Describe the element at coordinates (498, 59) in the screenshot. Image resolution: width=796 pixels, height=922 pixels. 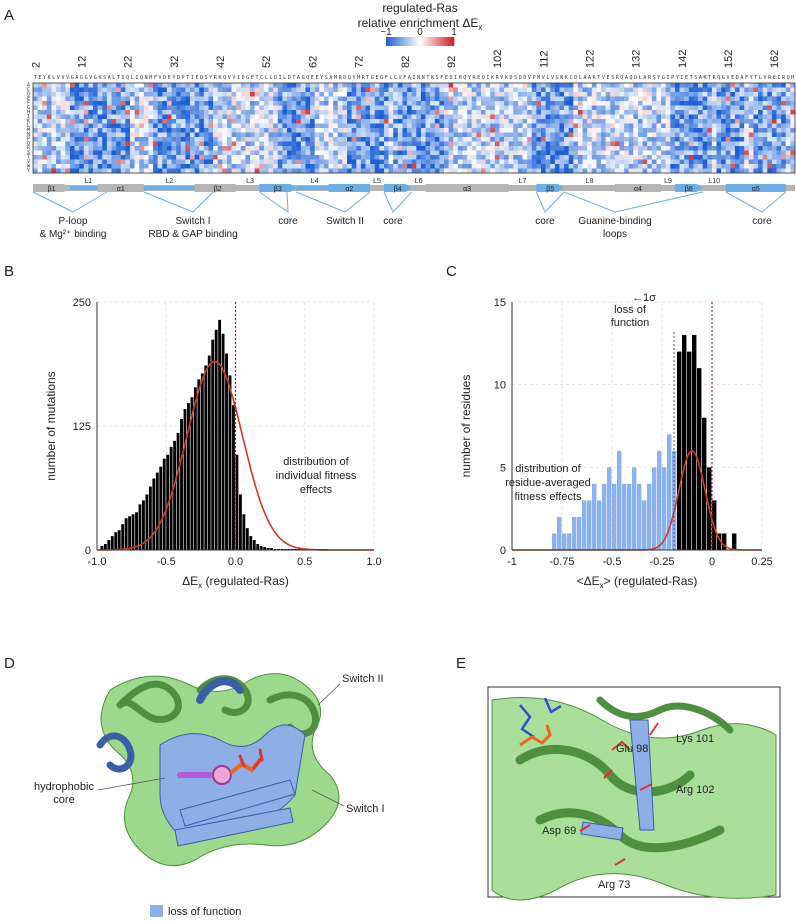
I see `position-label: 102` at that location.